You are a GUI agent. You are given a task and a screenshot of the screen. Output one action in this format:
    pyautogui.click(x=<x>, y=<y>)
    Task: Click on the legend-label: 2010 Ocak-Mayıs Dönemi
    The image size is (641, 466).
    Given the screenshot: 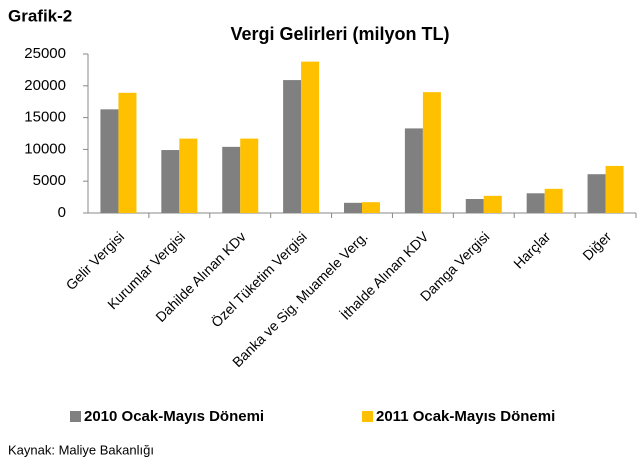 What is the action you would take?
    pyautogui.click(x=174, y=416)
    